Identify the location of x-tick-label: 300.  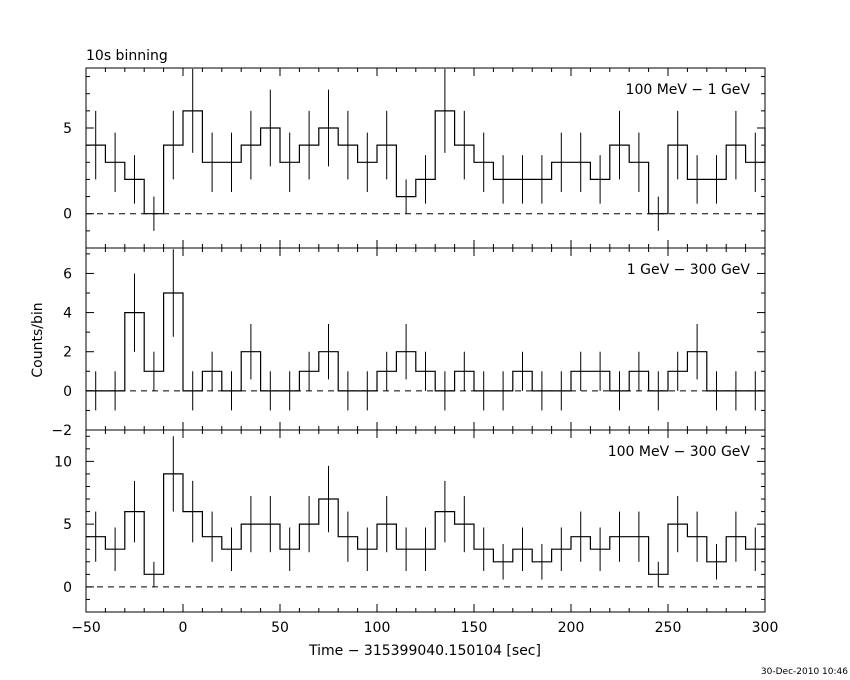
(765, 628).